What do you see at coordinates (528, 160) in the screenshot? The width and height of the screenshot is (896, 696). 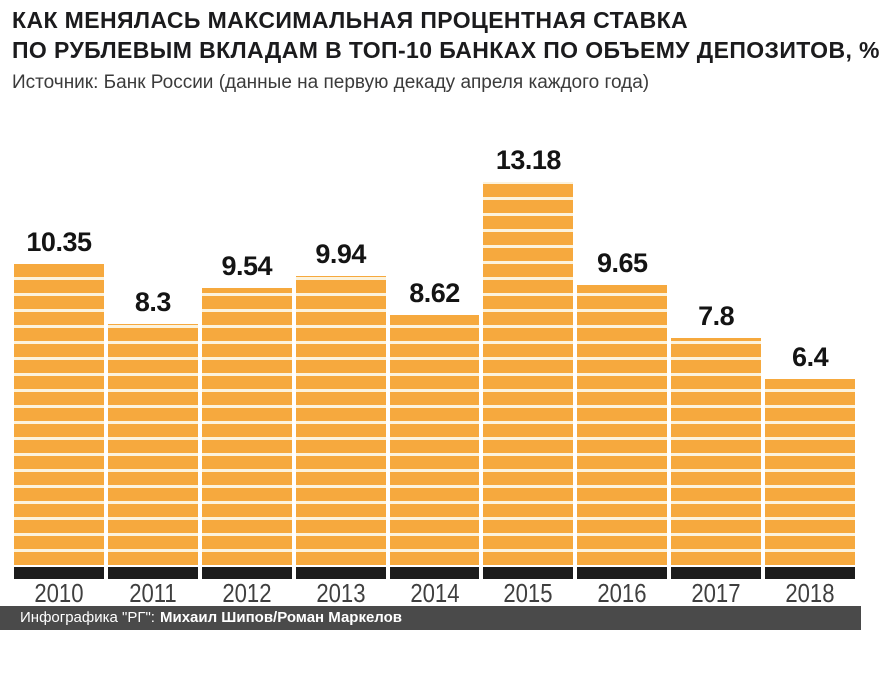 I see `bar-value-label: 13.18` at bounding box center [528, 160].